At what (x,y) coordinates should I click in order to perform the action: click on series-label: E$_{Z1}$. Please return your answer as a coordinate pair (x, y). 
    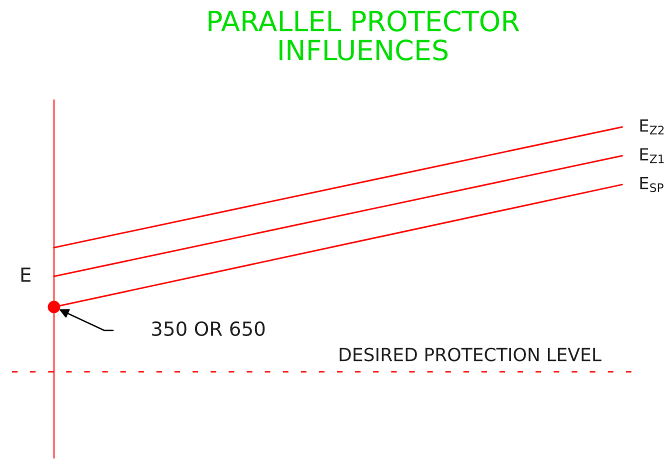
    Looking at the image, I should click on (652, 156).